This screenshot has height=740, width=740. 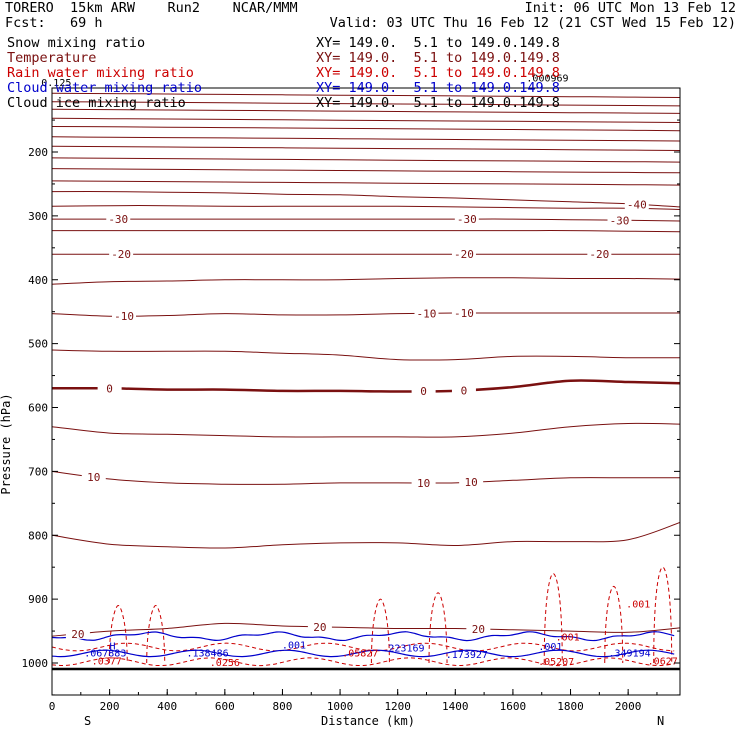 What do you see at coordinates (630, 8) in the screenshot?
I see `init-time: Init: 06 UTC Mon 13 Feb 12` at bounding box center [630, 8].